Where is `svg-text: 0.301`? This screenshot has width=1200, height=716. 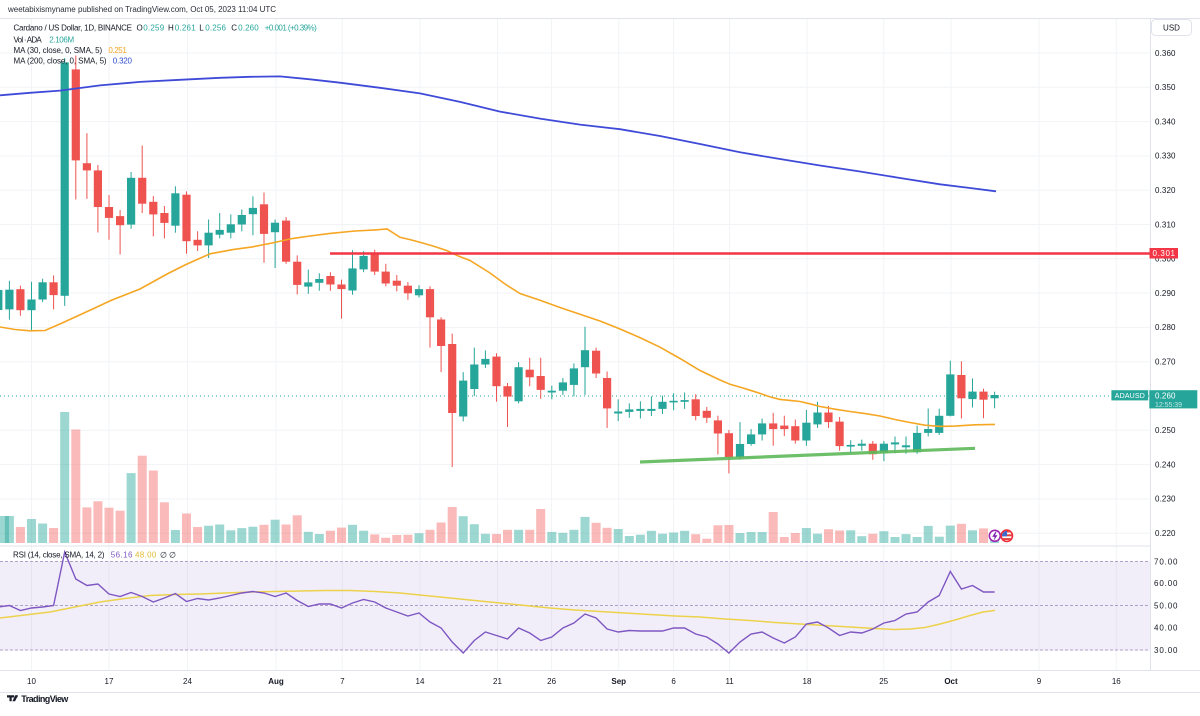 svg-text: 0.301 is located at coordinates (1164, 253).